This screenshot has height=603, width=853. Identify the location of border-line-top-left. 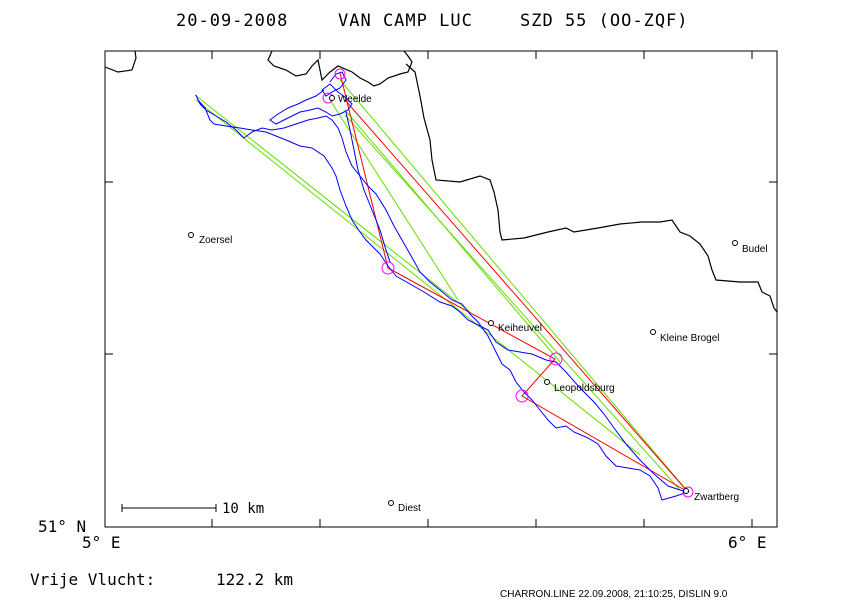
(120, 61).